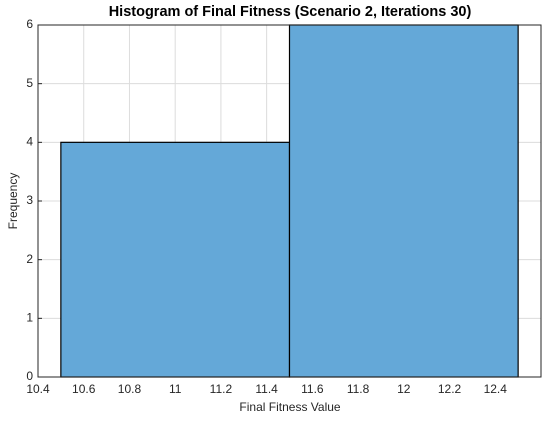 Image resolution: width=550 pixels, height=426 pixels. Describe the element at coordinates (312, 389) in the screenshot. I see `x-tick-label: 11.6` at that location.